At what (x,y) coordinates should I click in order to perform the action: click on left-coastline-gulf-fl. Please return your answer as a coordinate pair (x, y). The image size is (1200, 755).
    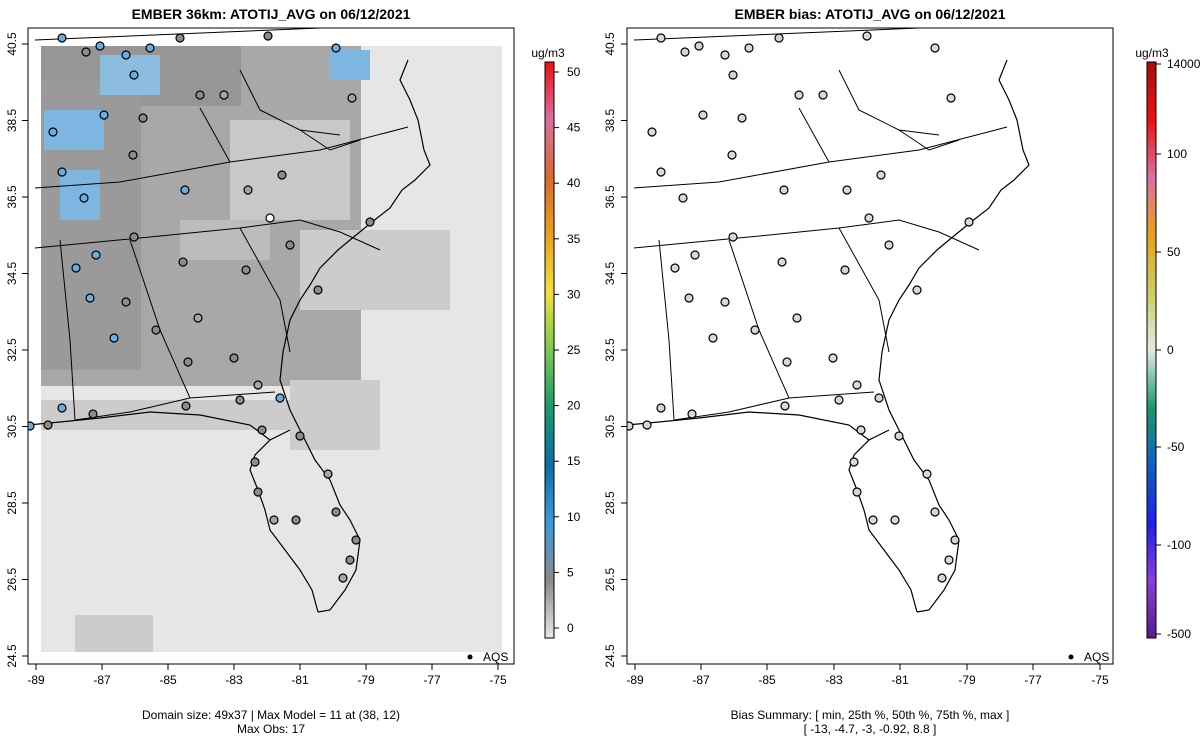
    Looking at the image, I should click on (284, 521).